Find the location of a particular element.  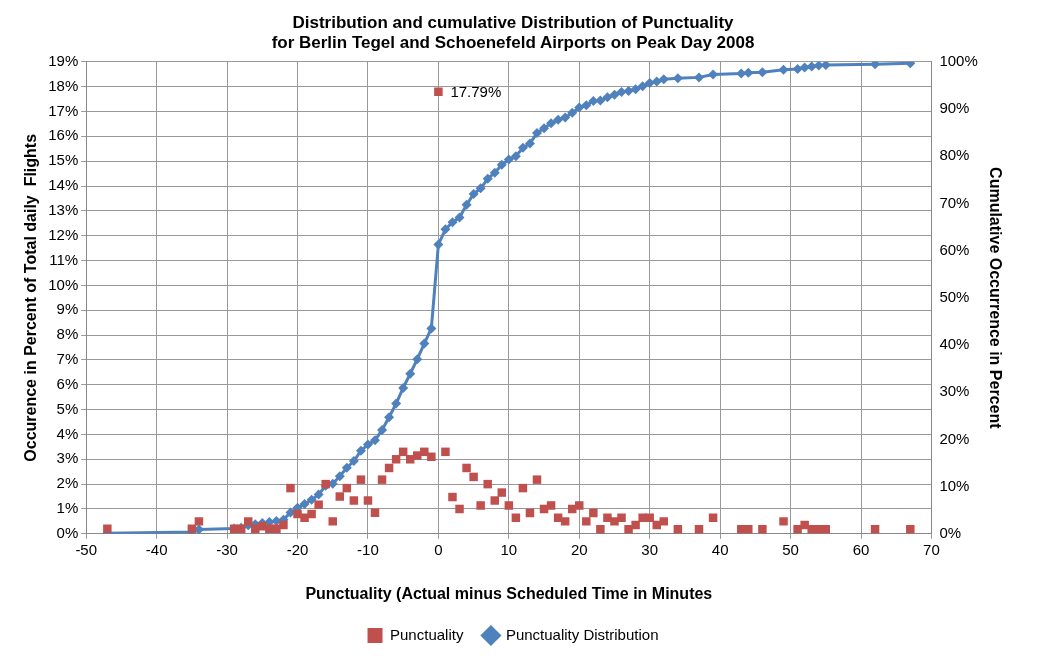

y2-tick-label: 50% is located at coordinates (954, 296).